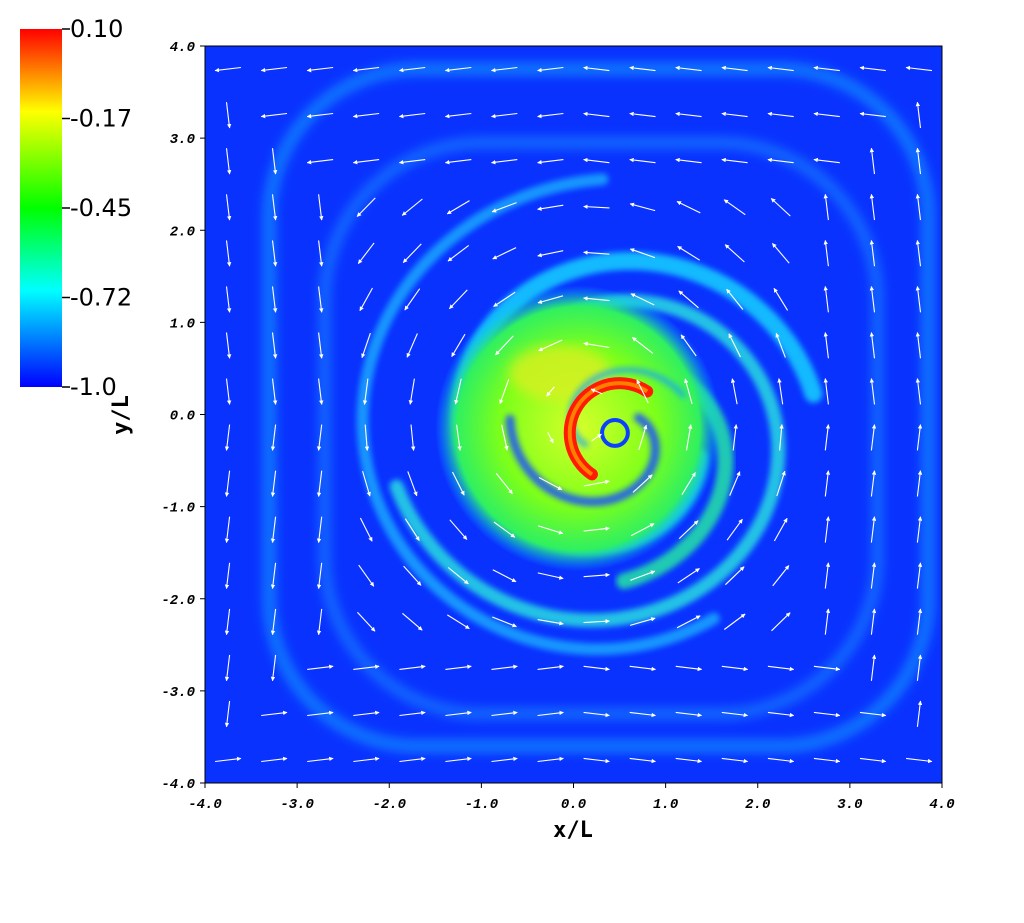 Image resolution: width=1024 pixels, height=923 pixels. I want to click on y-tick-label: 3.0, so click(182, 140).